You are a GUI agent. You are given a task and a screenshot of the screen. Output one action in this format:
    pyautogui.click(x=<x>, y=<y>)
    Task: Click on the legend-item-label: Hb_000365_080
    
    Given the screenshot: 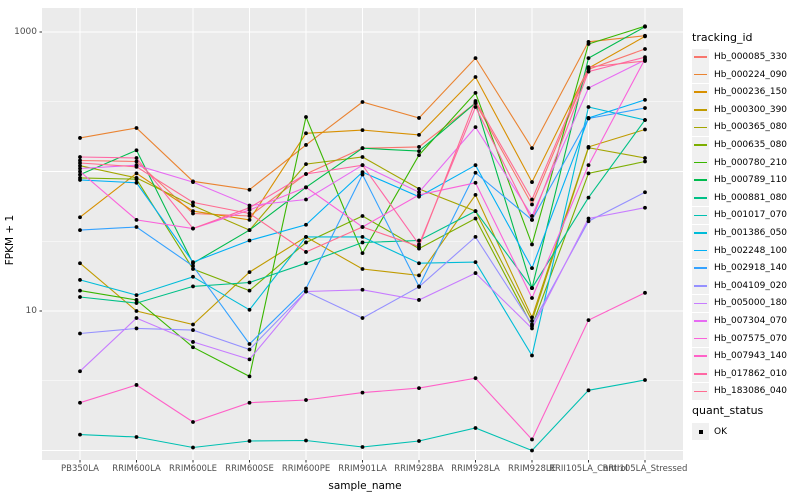 What is the action you would take?
    pyautogui.click(x=751, y=127)
    